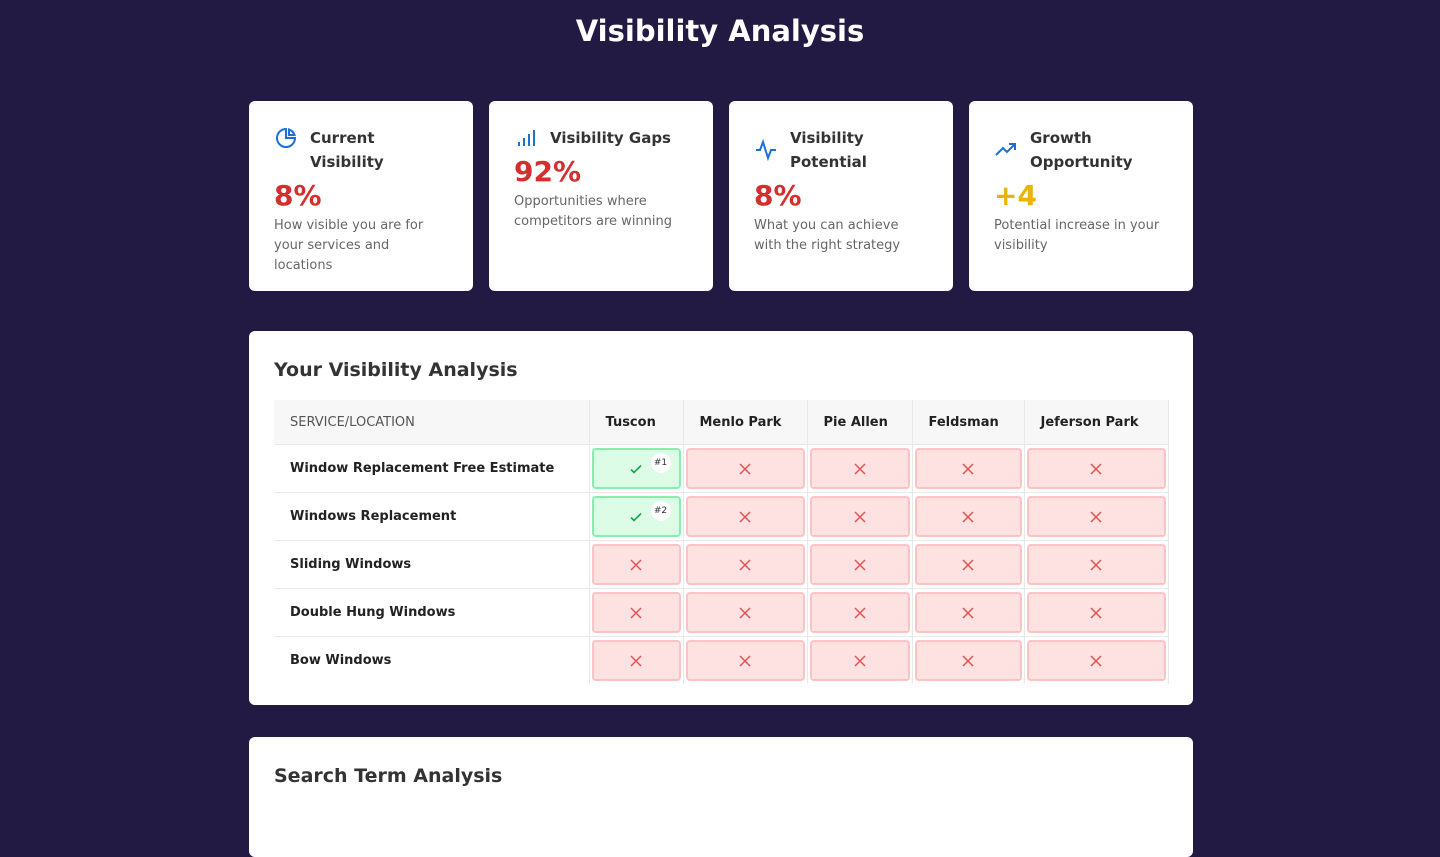 The height and width of the screenshot is (857, 1440). I want to click on check-icon, so click(636, 517).